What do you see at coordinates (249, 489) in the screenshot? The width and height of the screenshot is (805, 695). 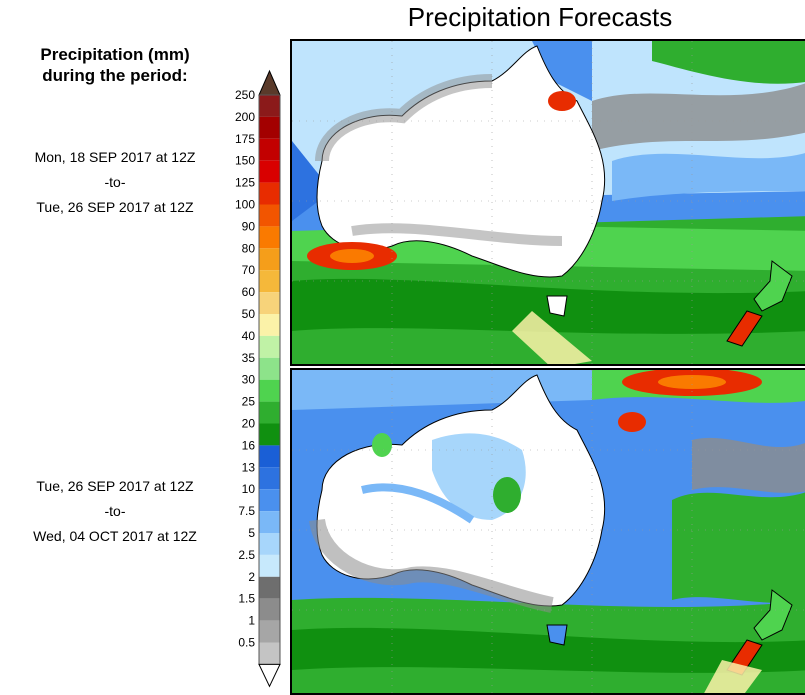 I see `colorbar-level-label: 10` at bounding box center [249, 489].